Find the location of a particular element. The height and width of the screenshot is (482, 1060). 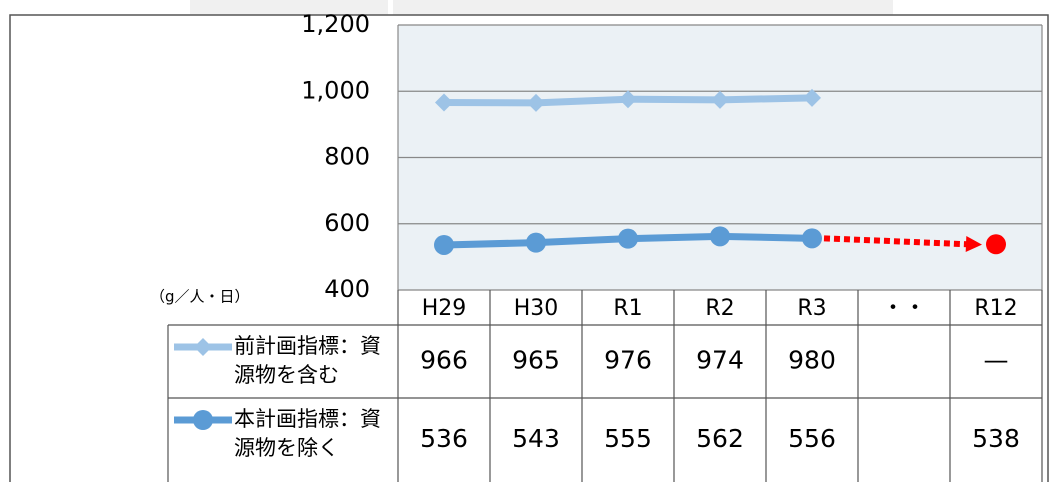

y-tick-label: 400 is located at coordinates (347, 289).